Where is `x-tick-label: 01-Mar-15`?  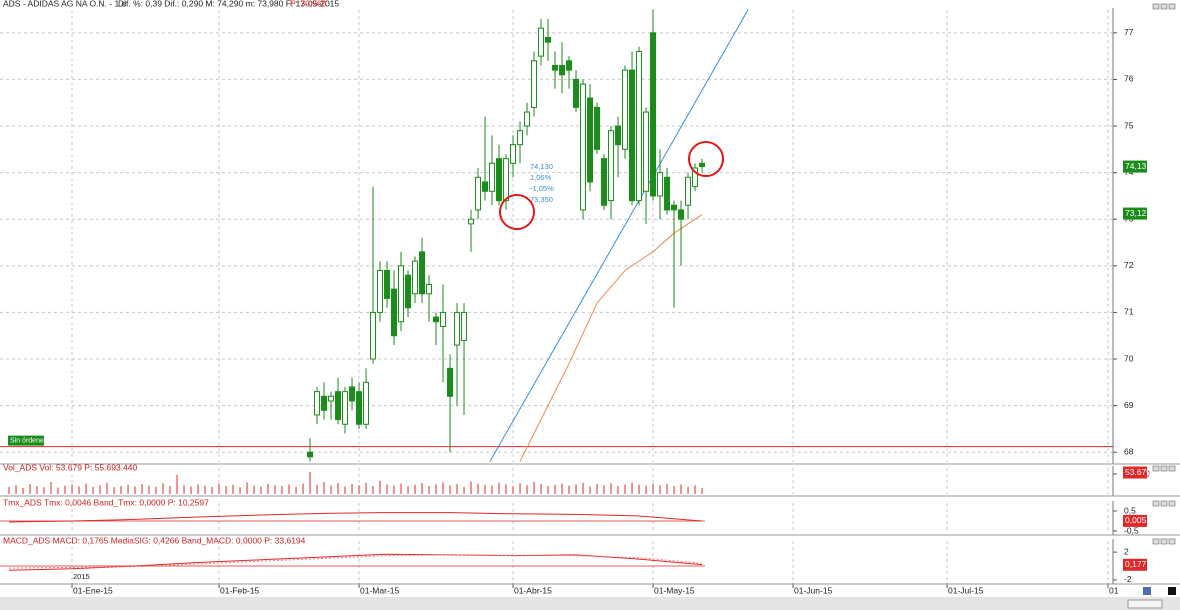 x-tick-label: 01-Mar-15 is located at coordinates (379, 590).